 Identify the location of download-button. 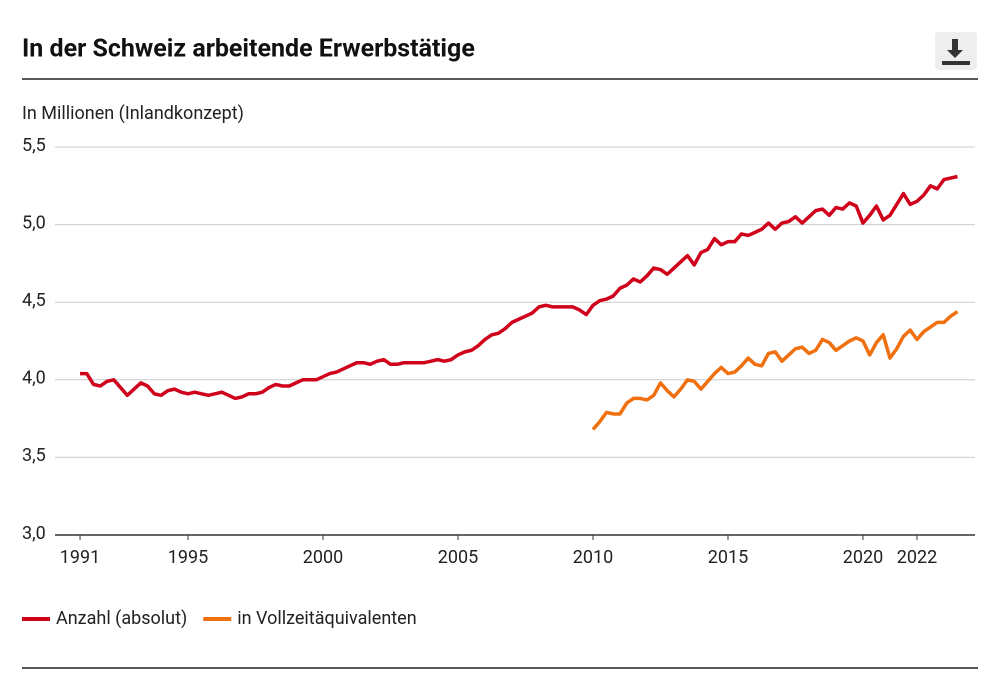
(956, 51).